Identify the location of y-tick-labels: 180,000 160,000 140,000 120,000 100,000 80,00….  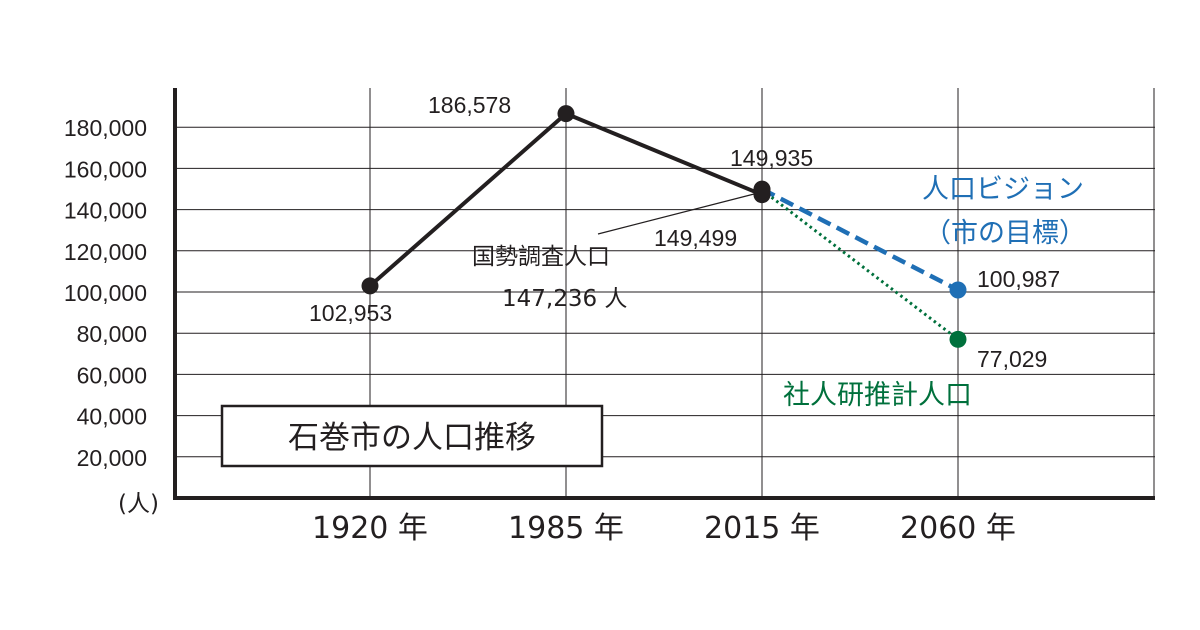
(105, 293).